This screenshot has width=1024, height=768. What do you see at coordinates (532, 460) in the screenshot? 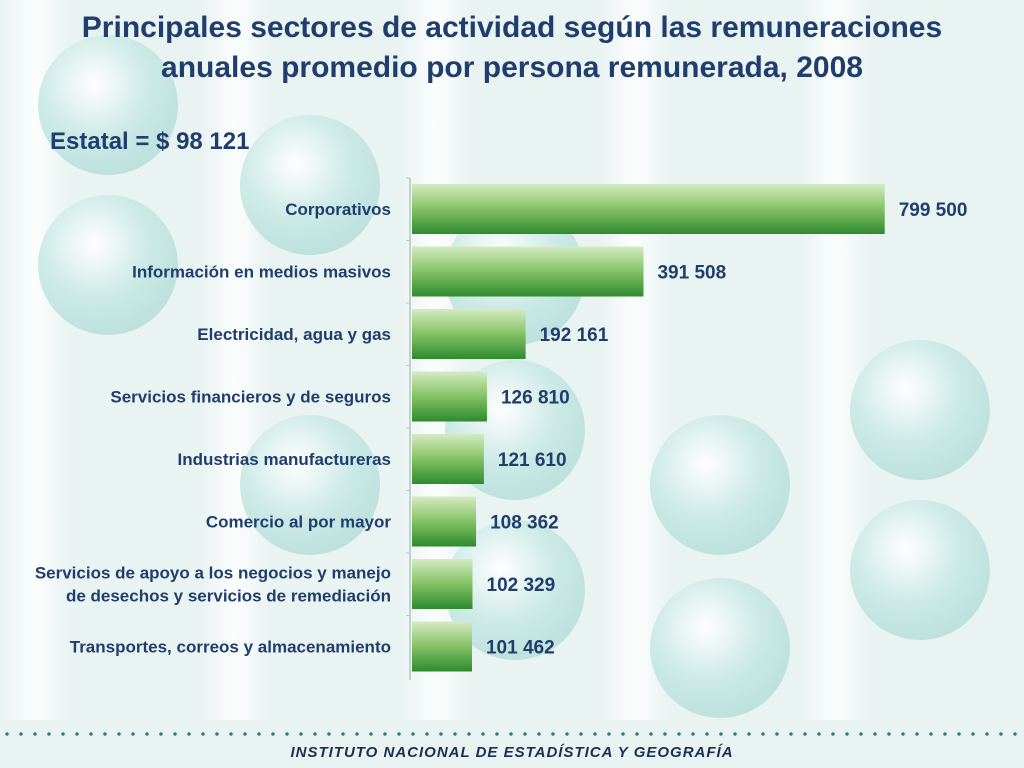
I see `data-label: 121 610` at bounding box center [532, 460].